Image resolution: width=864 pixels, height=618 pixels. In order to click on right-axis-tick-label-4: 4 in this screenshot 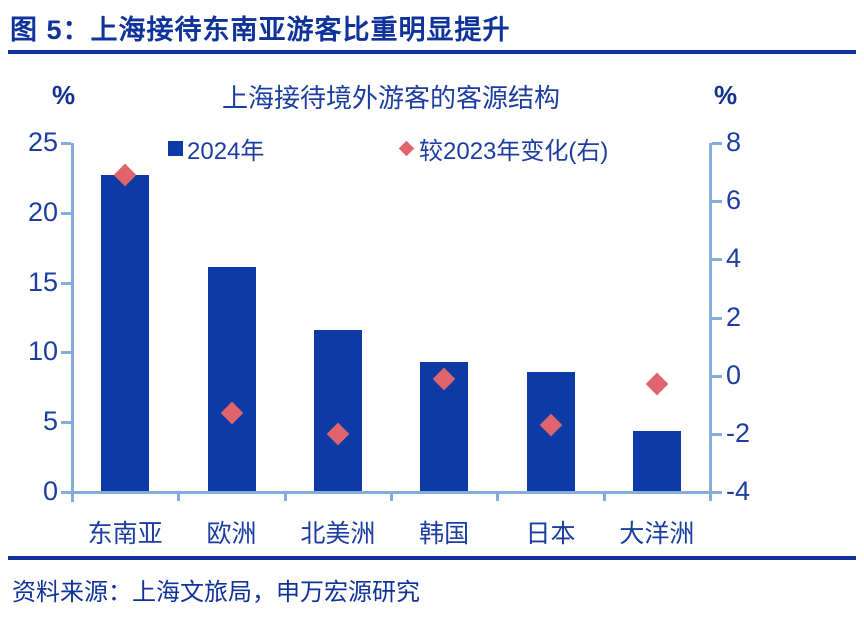, I will do `click(734, 258)`.